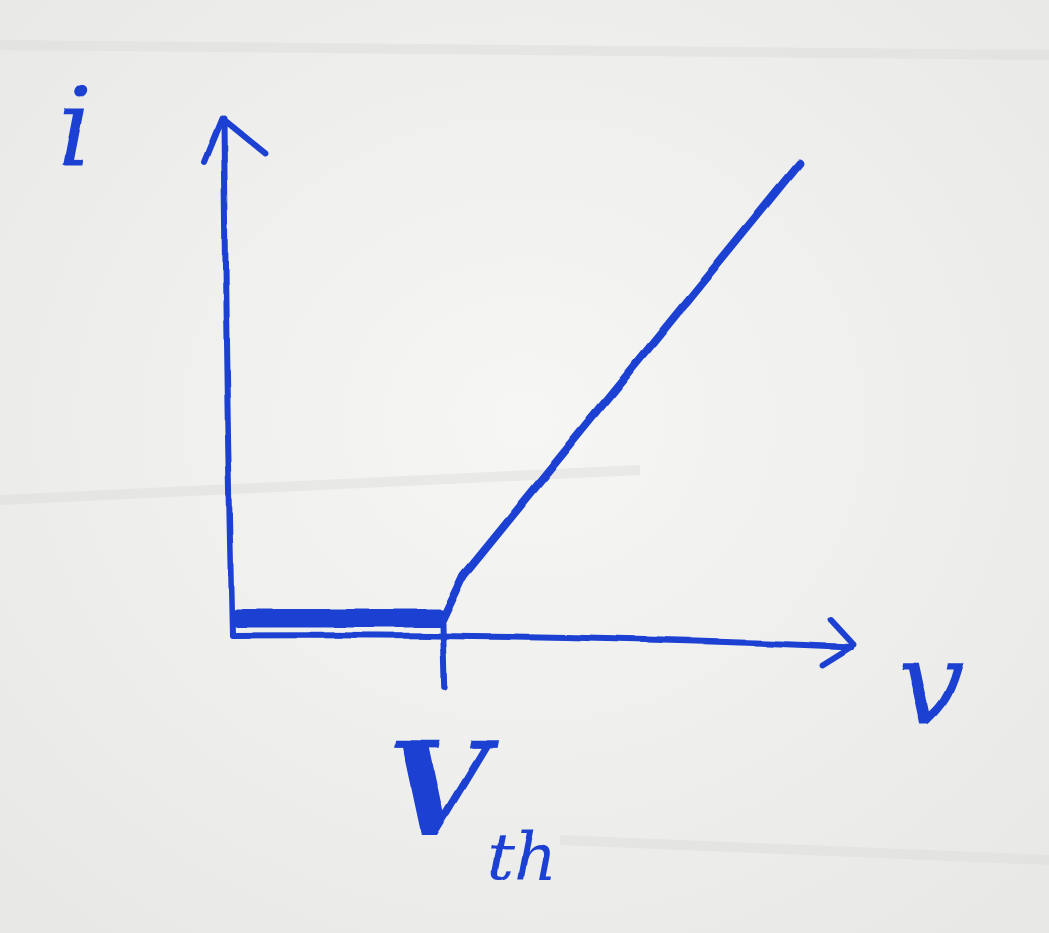  I want to click on x-axis-arrowhead, so click(838, 642).